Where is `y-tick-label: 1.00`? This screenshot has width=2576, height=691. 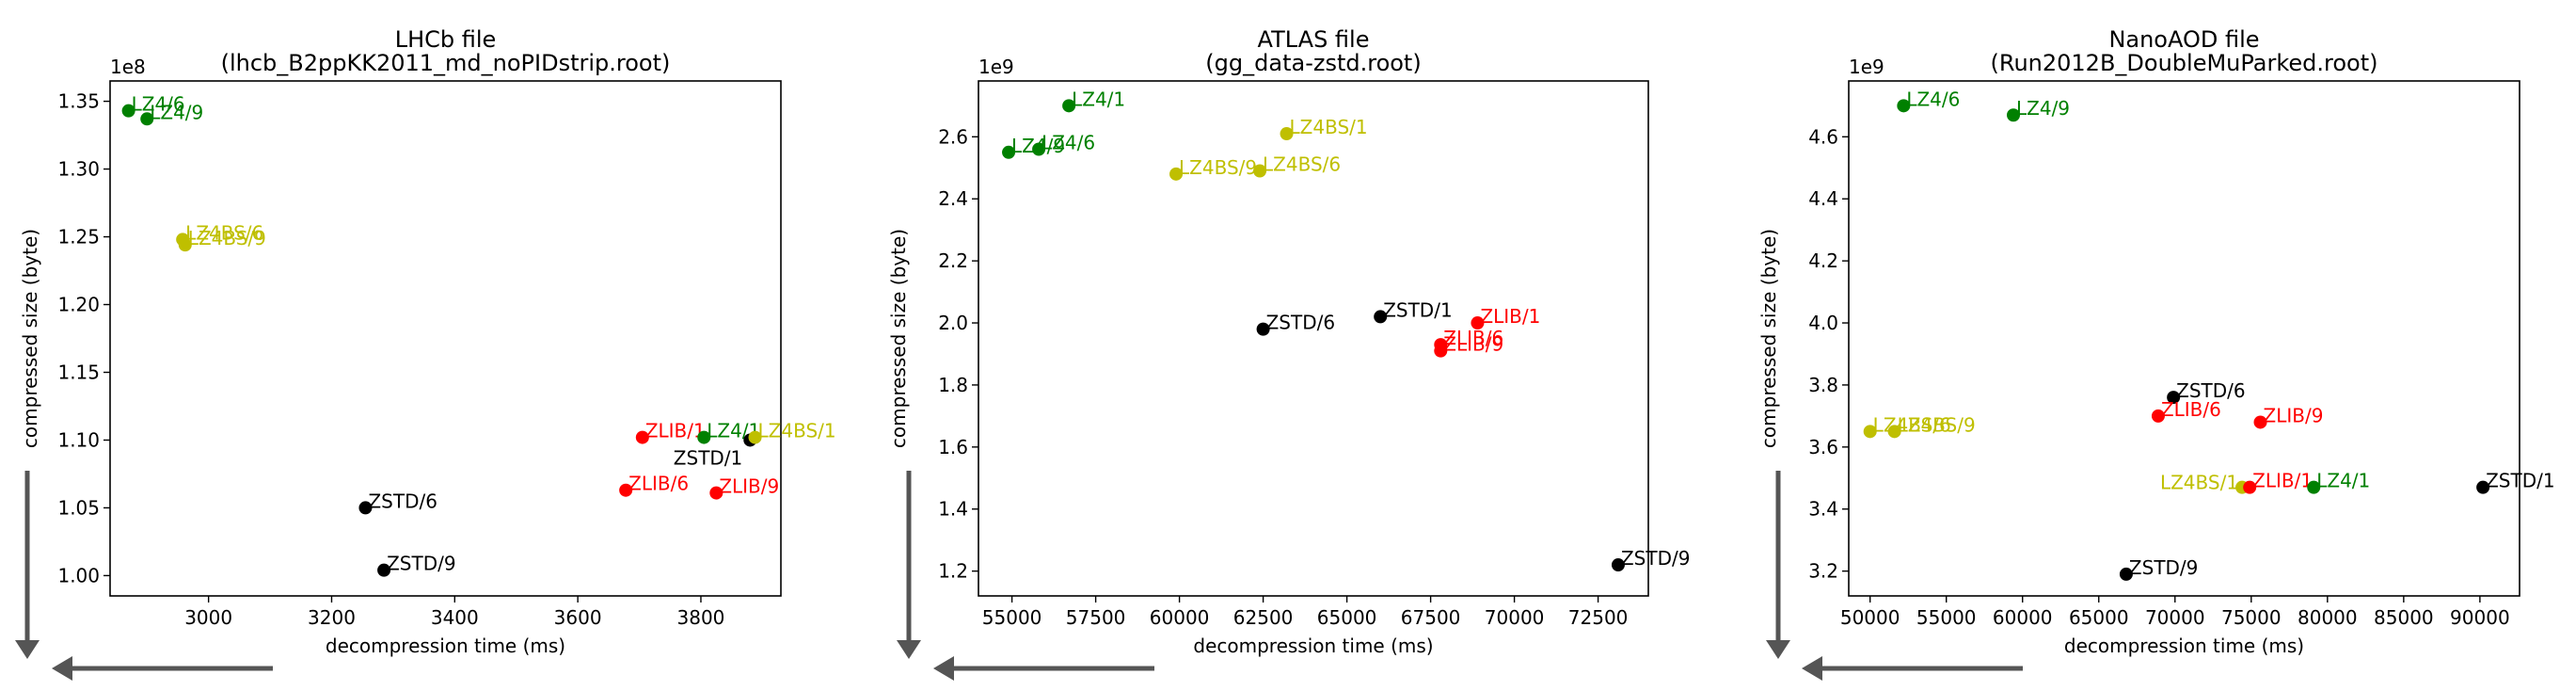
y-tick-label: 1.00 is located at coordinates (78, 575).